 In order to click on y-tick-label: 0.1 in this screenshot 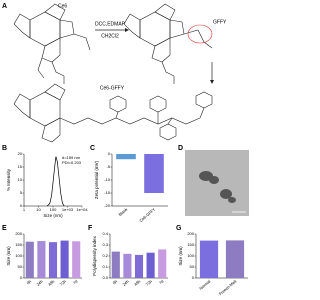, I will do `click(105, 266)`.